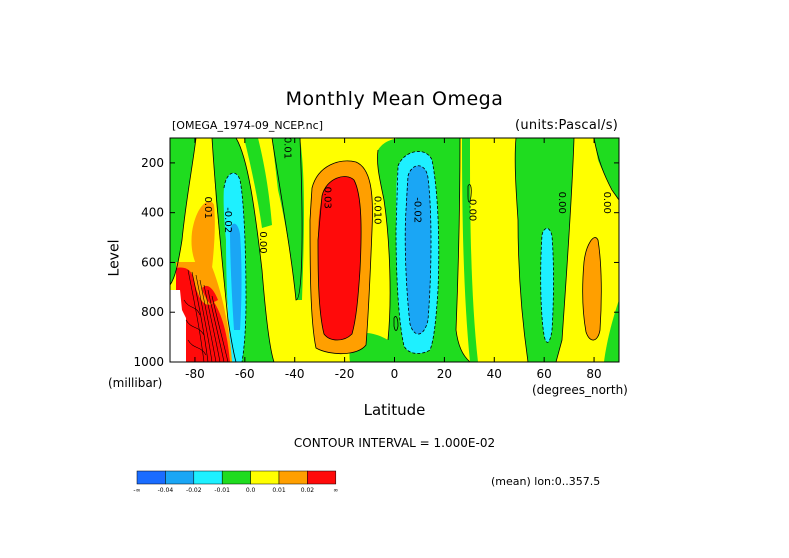  Describe the element at coordinates (394, 410) in the screenshot. I see `x-axis-label: Latitude` at that location.